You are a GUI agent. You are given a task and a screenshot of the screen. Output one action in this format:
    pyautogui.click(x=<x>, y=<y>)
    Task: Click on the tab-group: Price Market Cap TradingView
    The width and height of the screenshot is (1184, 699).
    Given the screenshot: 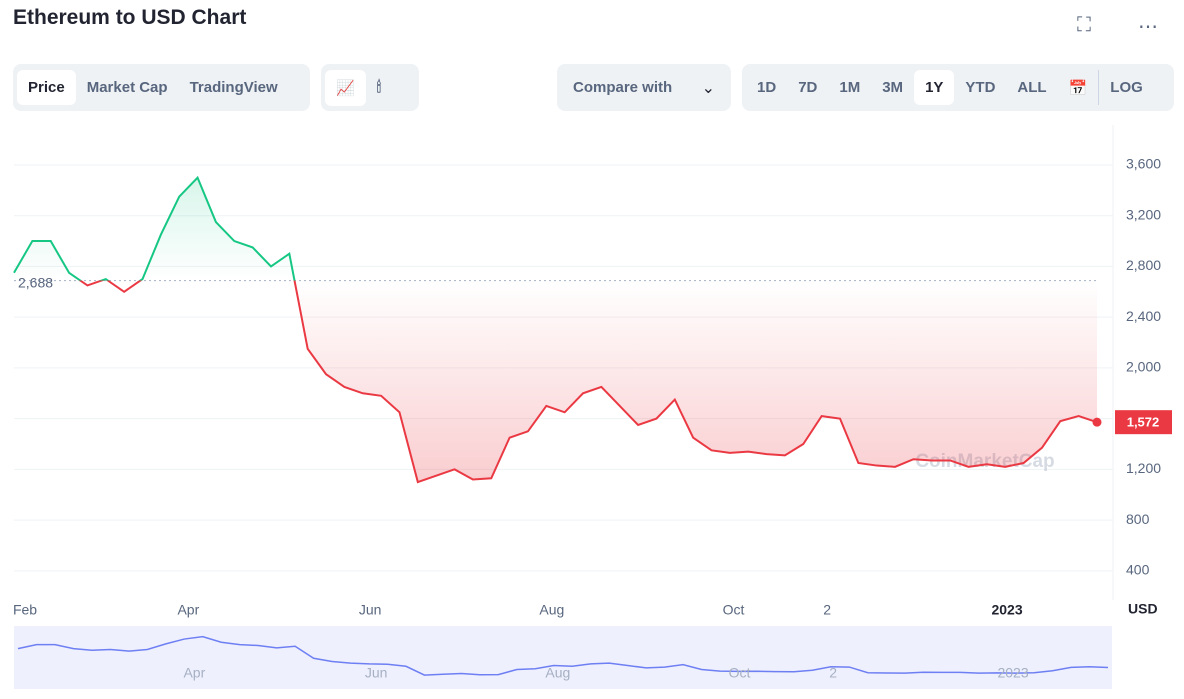 What is the action you would take?
    pyautogui.click(x=161, y=87)
    